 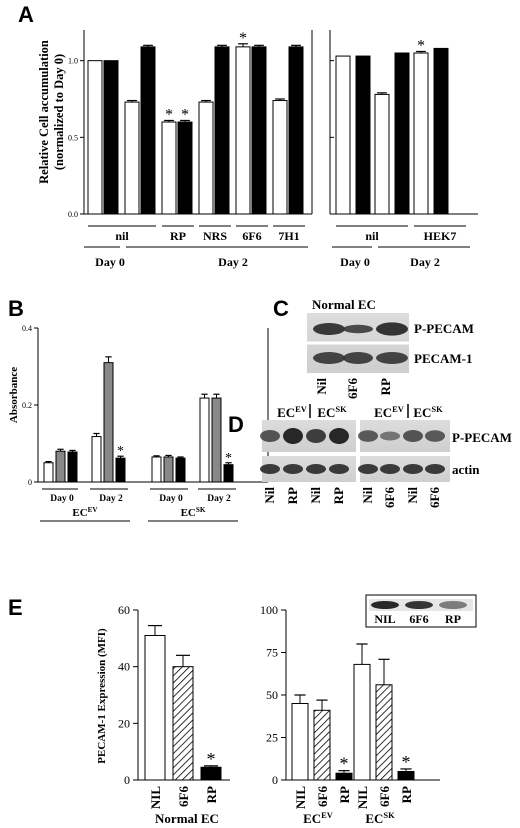 What do you see at coordinates (440, 236) in the screenshot?
I see `panel-a-right-group-label: HEK7` at bounding box center [440, 236].